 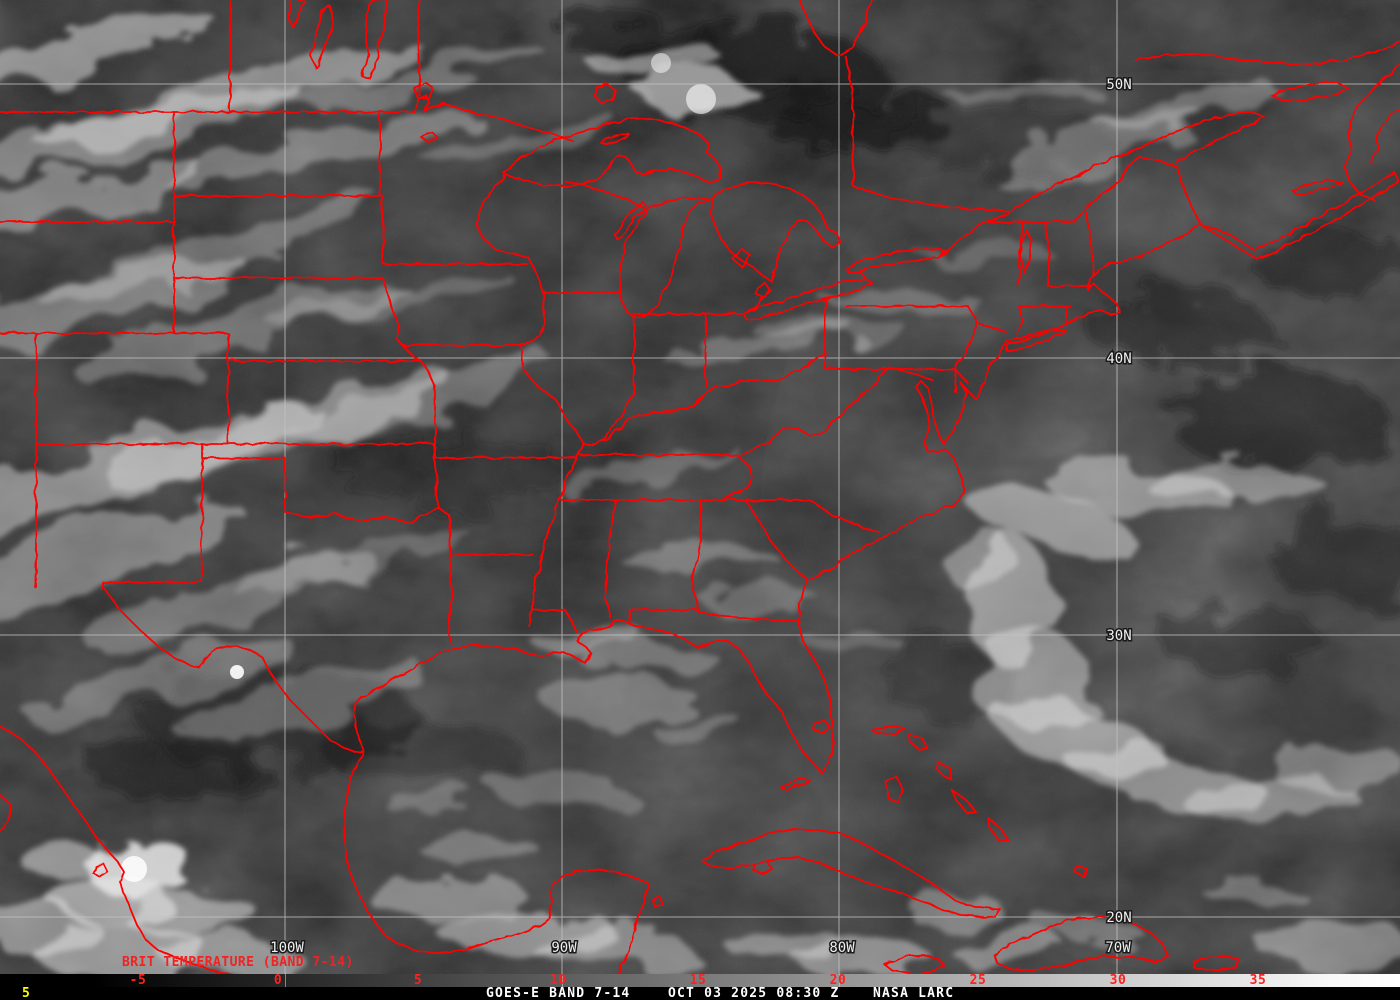 What do you see at coordinates (138, 980) in the screenshot?
I see `colorbar-value: -5` at bounding box center [138, 980].